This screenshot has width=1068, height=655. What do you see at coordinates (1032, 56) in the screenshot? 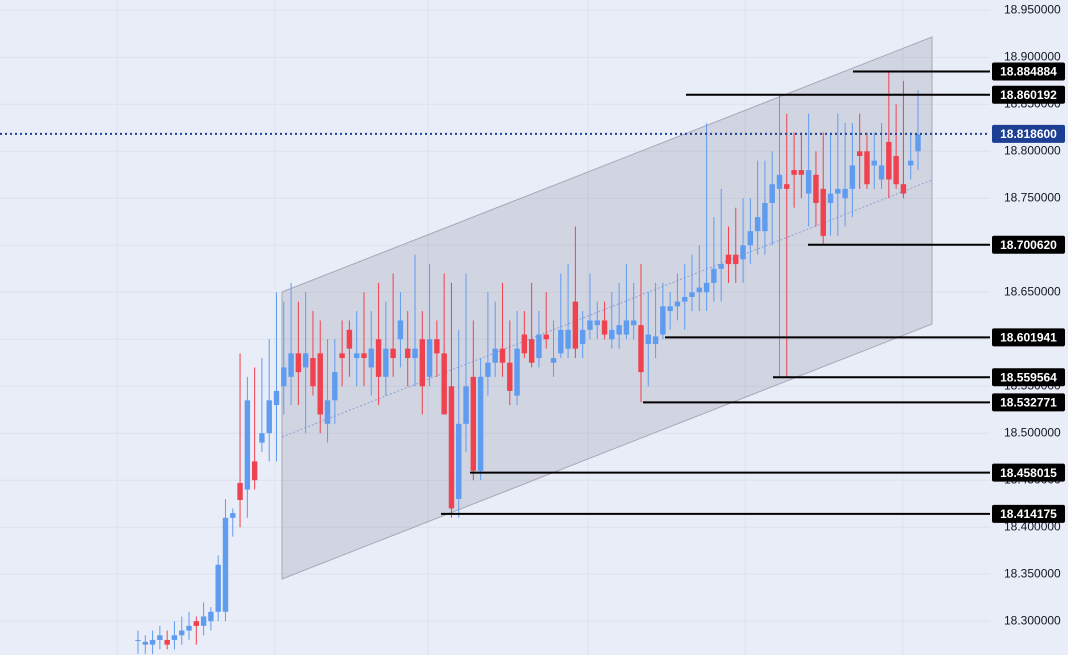
I see `y-tick-label: 18.900000` at bounding box center [1032, 56].